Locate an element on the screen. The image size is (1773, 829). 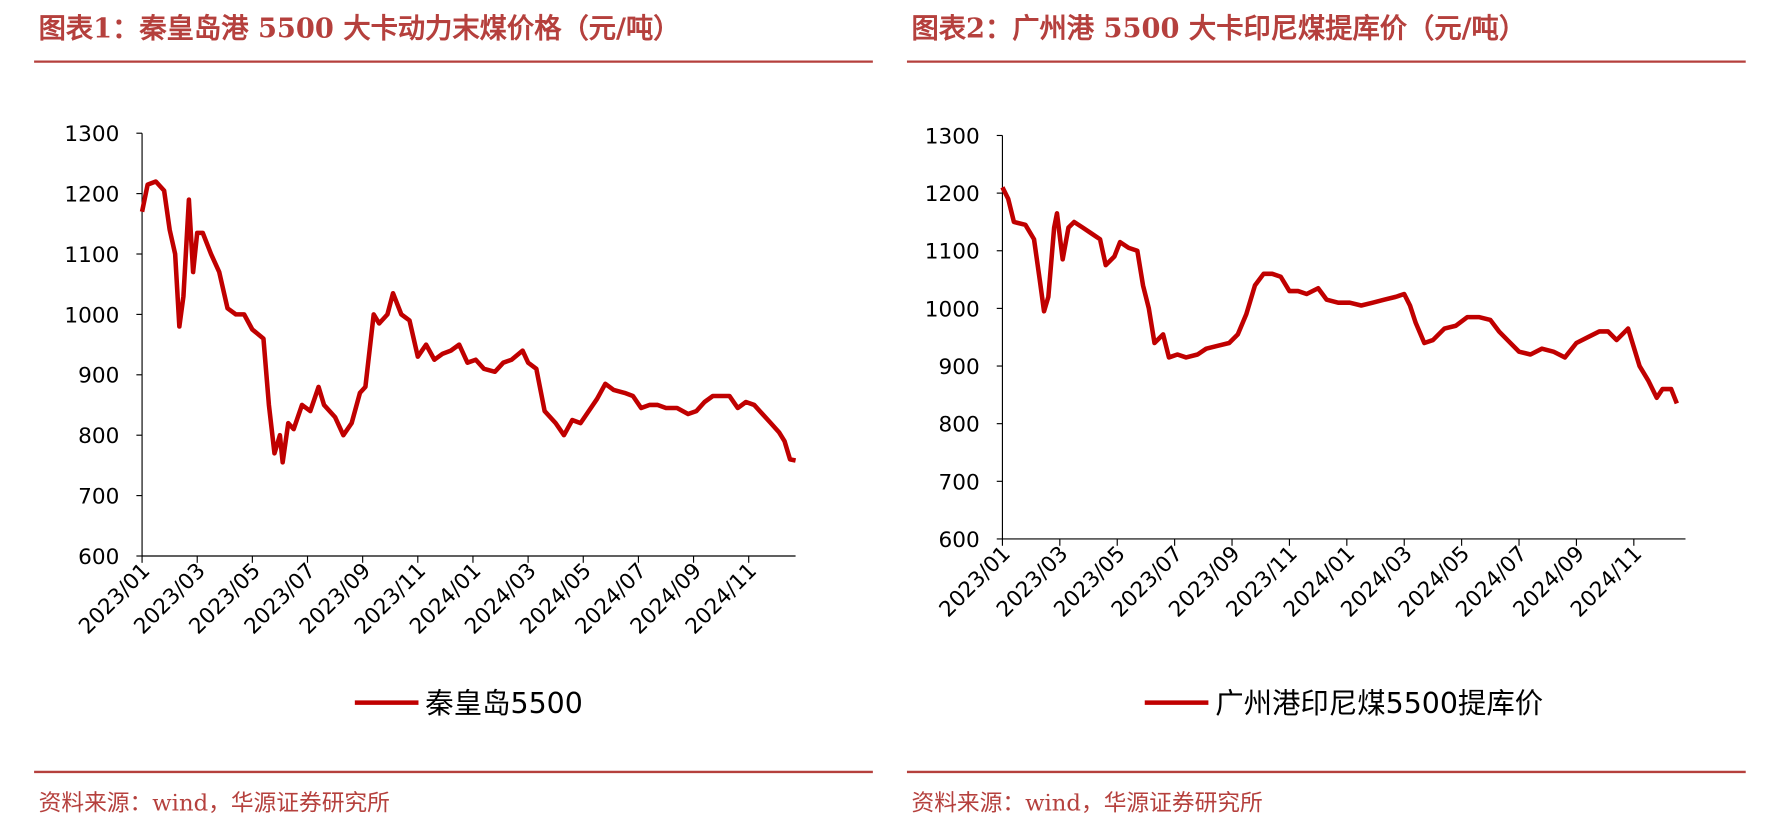
legend-label: 秦皇岛5500 is located at coordinates (504, 703).